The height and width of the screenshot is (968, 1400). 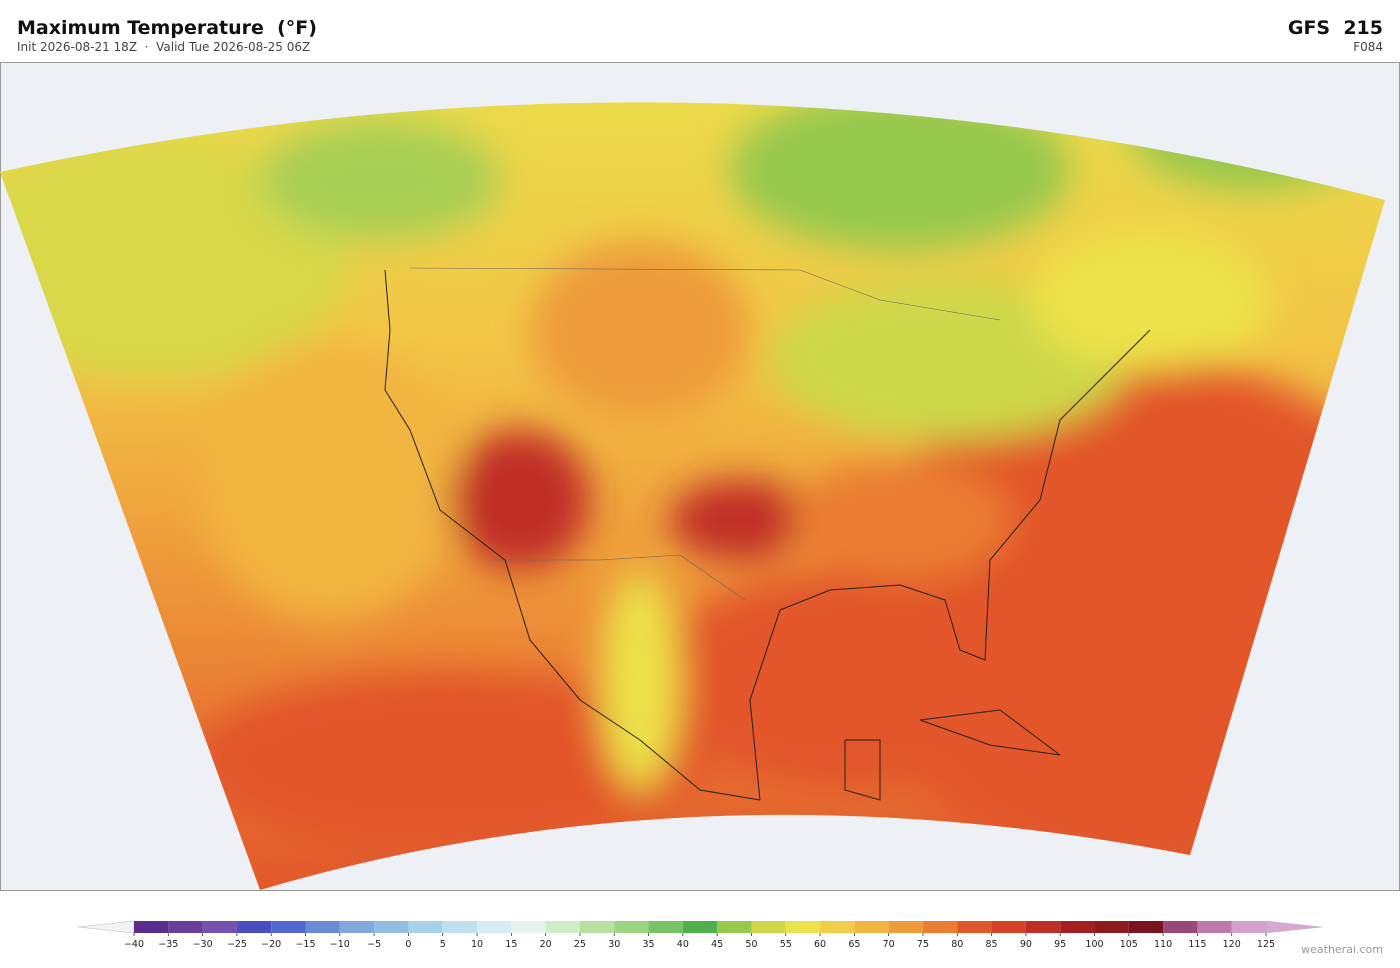 I want to click on colorbar-tick-label: 120, so click(x=1232, y=944).